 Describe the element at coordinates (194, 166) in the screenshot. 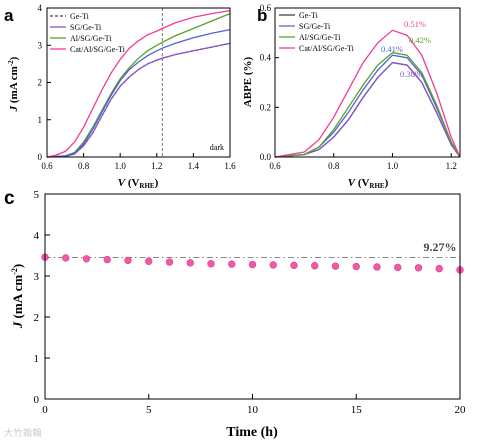

I see `panel-a-xtick-label: 1.4` at that location.